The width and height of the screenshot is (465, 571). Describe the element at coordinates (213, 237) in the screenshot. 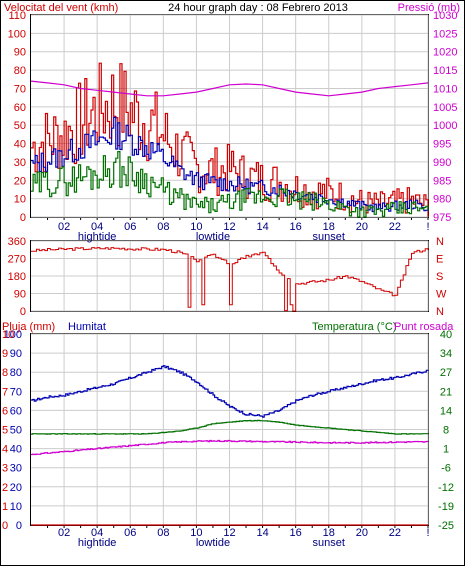

I see `tide-annotation-top: lowtide` at that location.